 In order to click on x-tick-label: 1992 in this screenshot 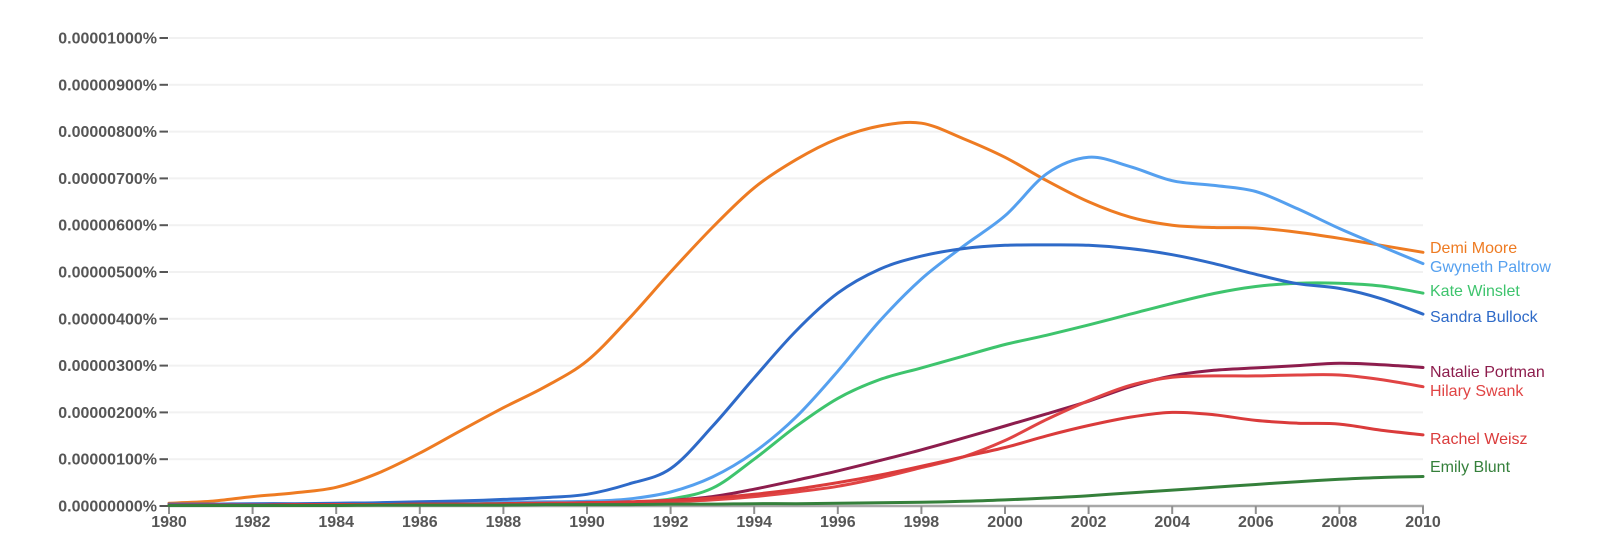, I will do `click(671, 522)`.